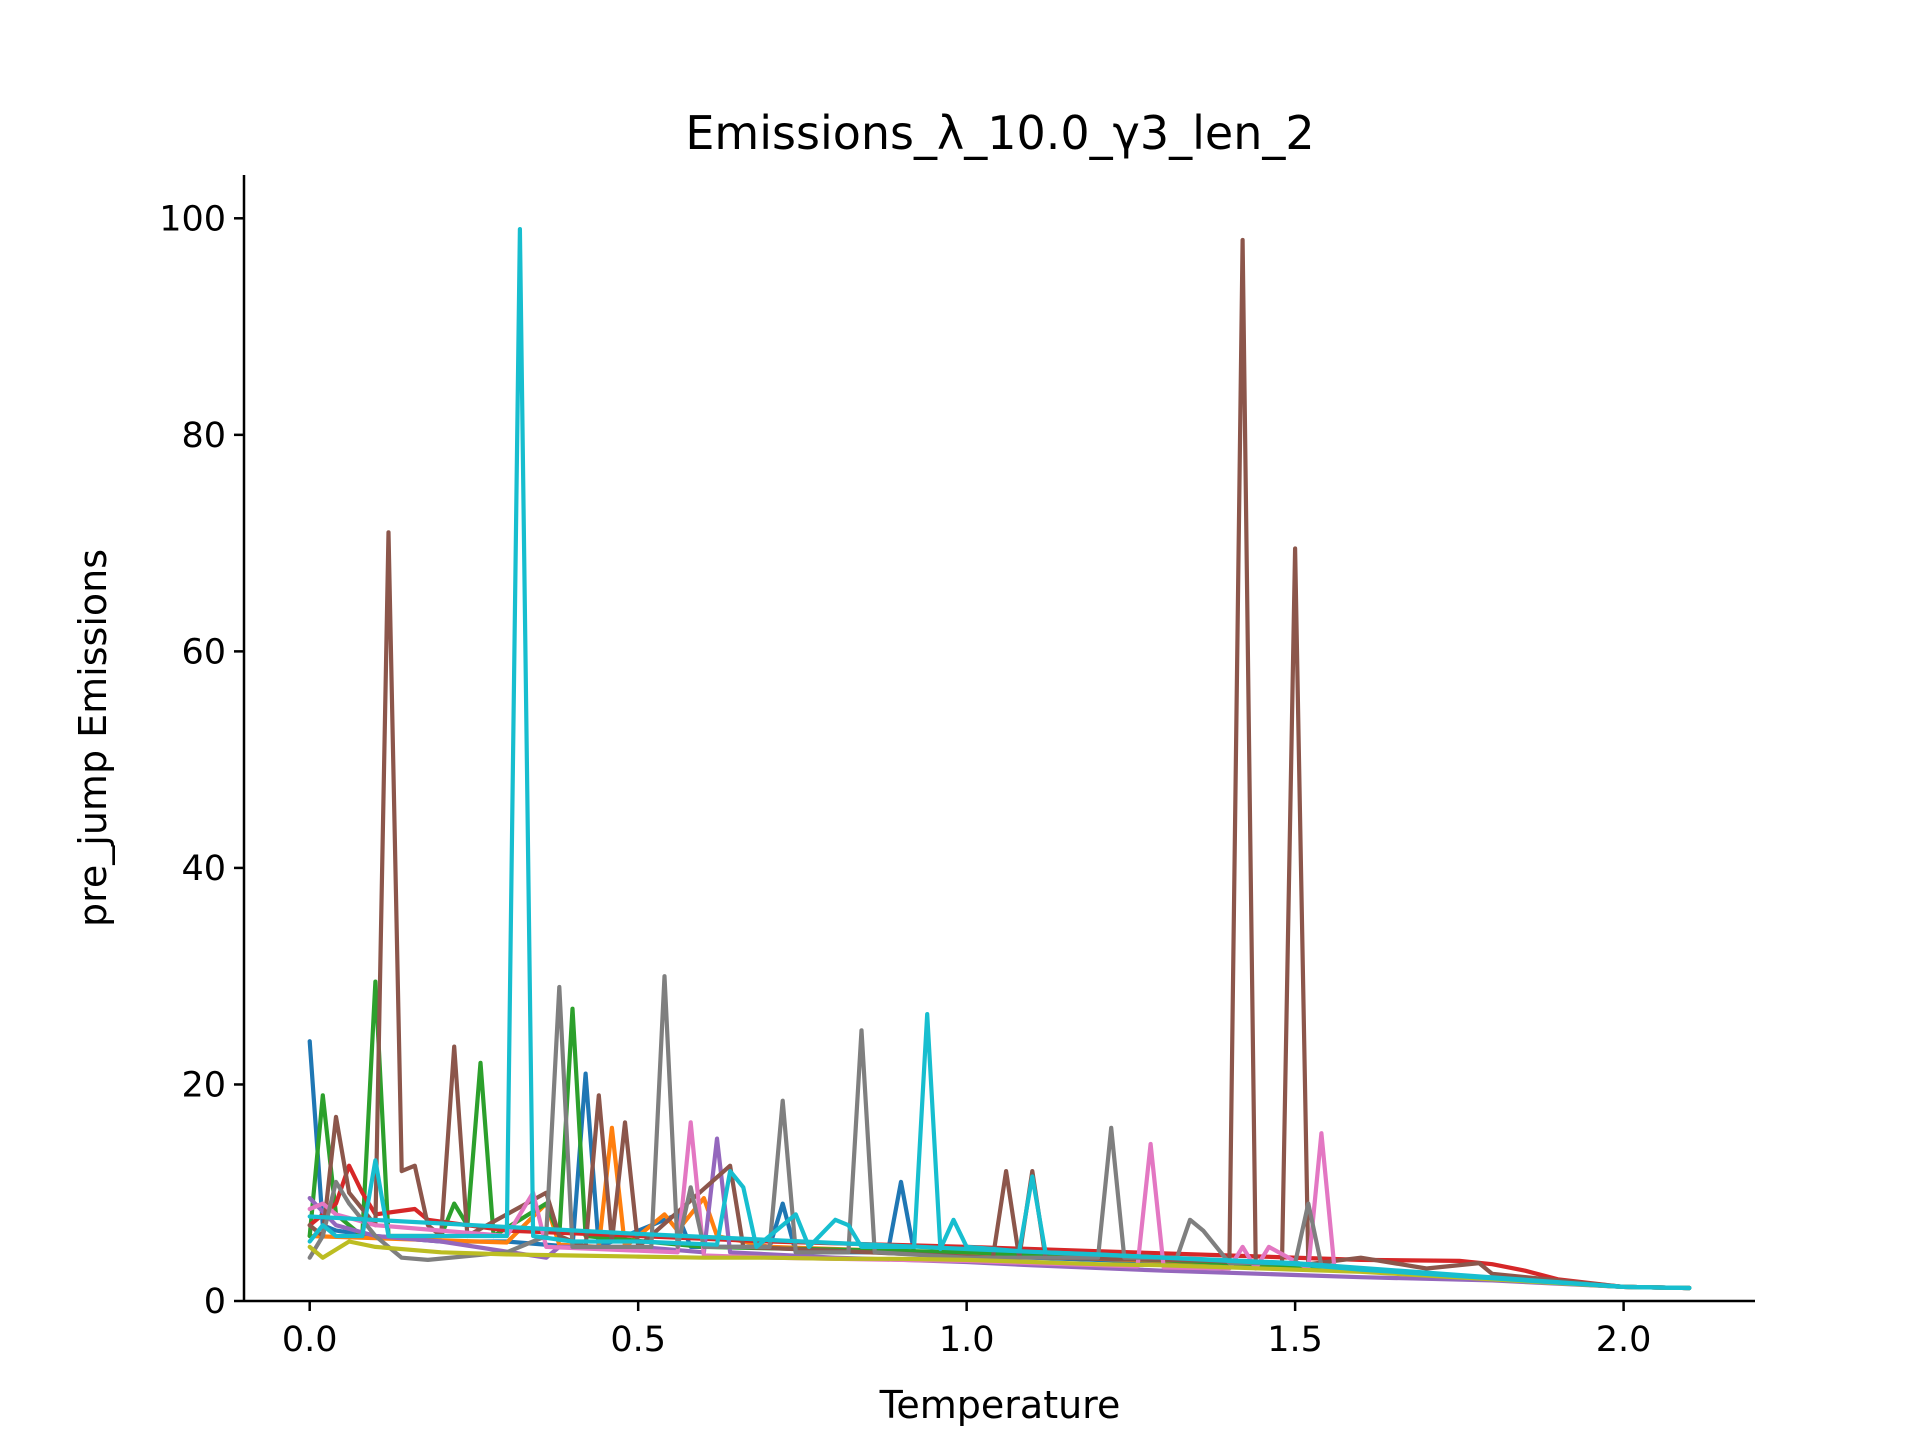  Describe the element at coordinates (203, 1085) in the screenshot. I see `y-tick-label: 20` at that location.